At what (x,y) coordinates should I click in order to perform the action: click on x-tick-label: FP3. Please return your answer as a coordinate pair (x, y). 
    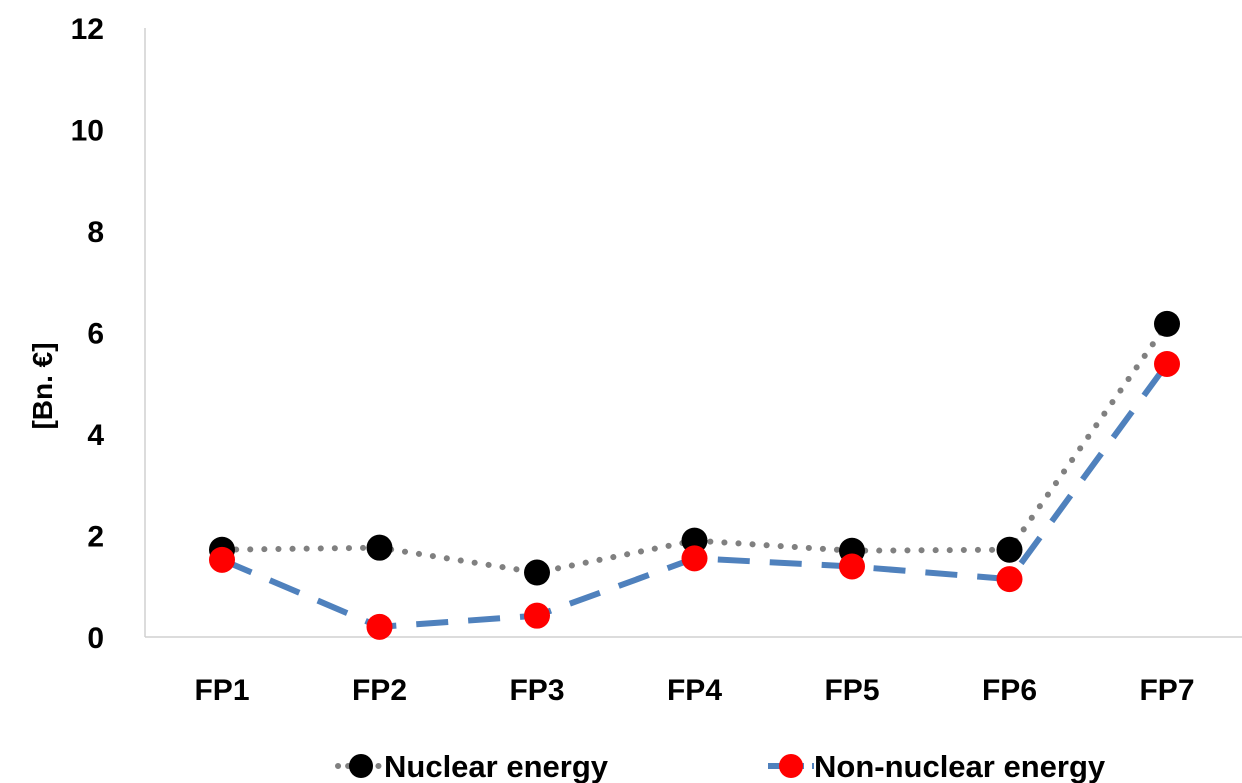
    Looking at the image, I should click on (536, 690).